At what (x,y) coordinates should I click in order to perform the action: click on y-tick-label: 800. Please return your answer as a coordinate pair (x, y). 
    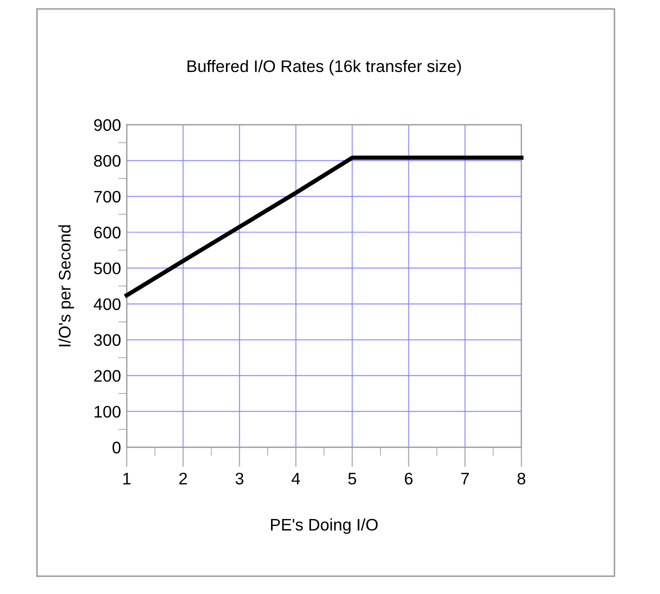
    Looking at the image, I should click on (107, 160).